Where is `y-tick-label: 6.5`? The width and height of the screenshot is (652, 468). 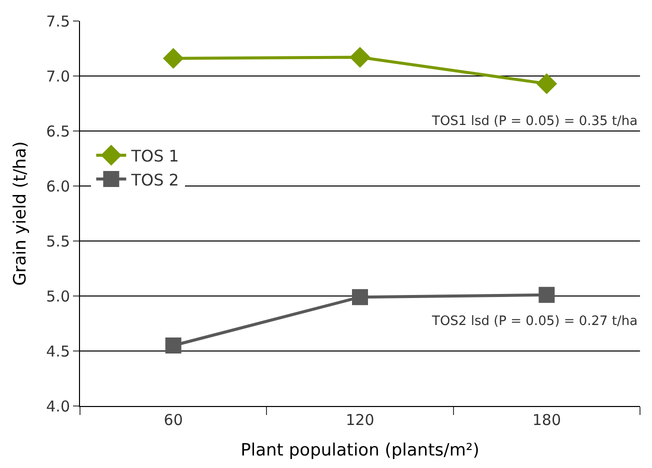 y-tick-label: 6.5 is located at coordinates (58, 131).